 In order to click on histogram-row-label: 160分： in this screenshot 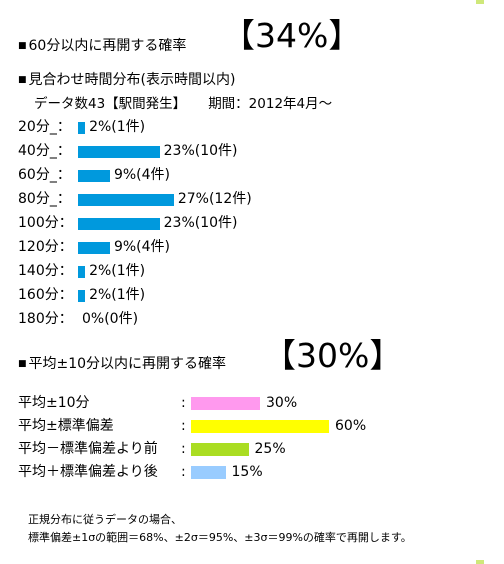, I will do `click(45, 295)`.